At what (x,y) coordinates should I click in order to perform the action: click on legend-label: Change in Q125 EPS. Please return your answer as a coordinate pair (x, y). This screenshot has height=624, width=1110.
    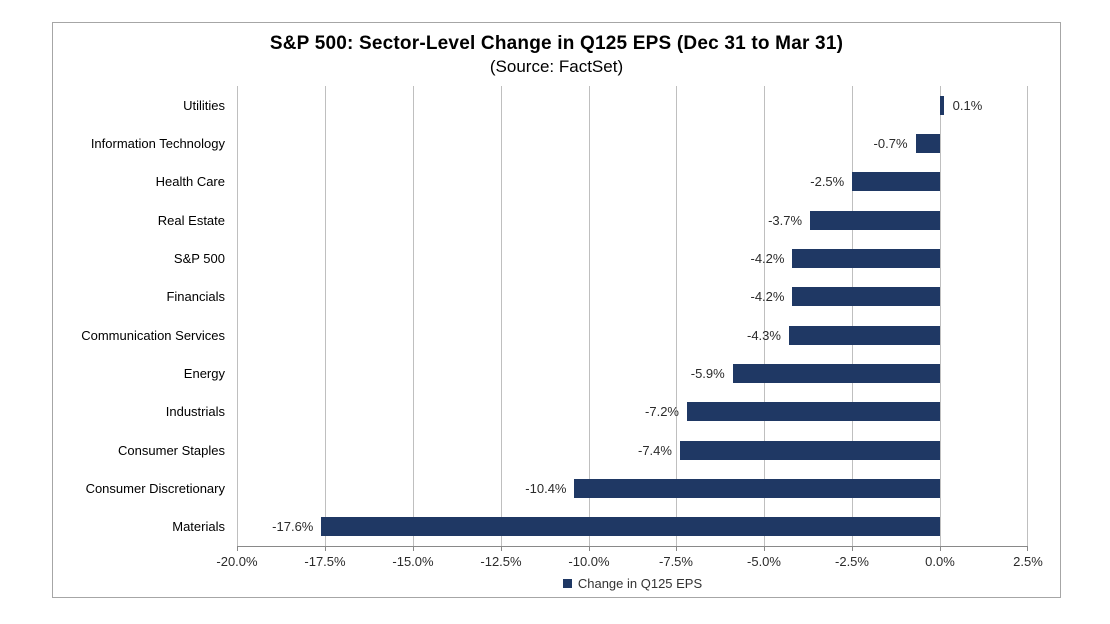
    Looking at the image, I should click on (640, 583).